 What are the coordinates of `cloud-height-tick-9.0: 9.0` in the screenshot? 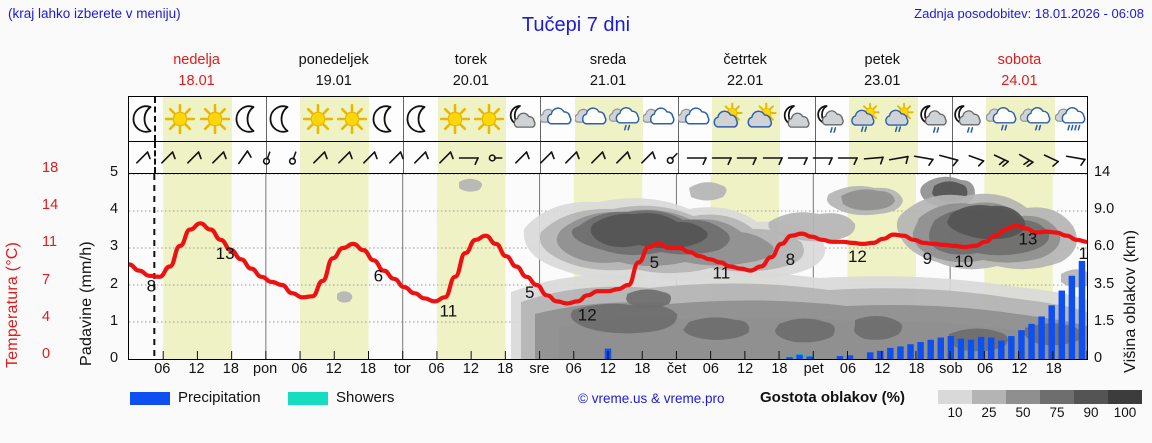 It's located at (1104, 209).